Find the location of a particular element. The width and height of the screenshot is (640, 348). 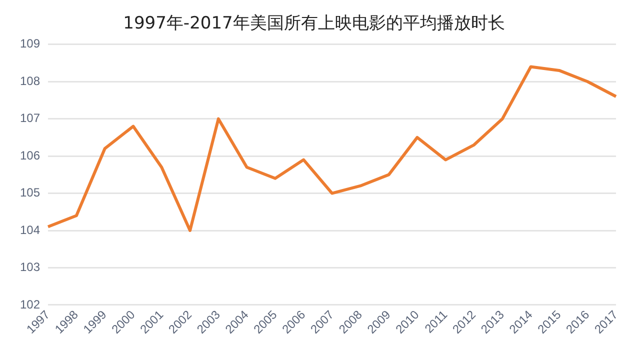

y-tick-label: 103 is located at coordinates (30, 267).